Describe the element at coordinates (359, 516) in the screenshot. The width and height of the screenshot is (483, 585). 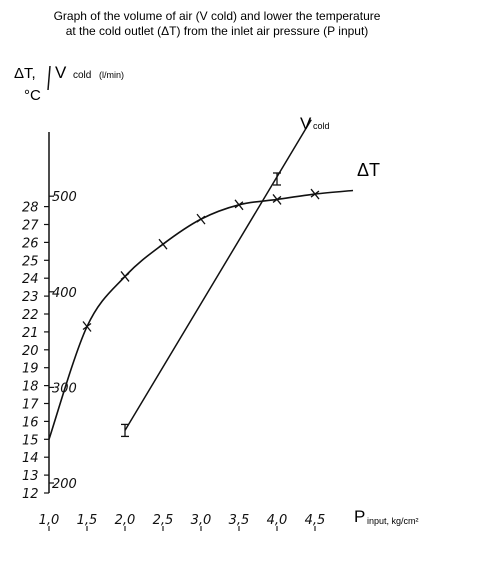
I see `x-axis-label: P` at that location.